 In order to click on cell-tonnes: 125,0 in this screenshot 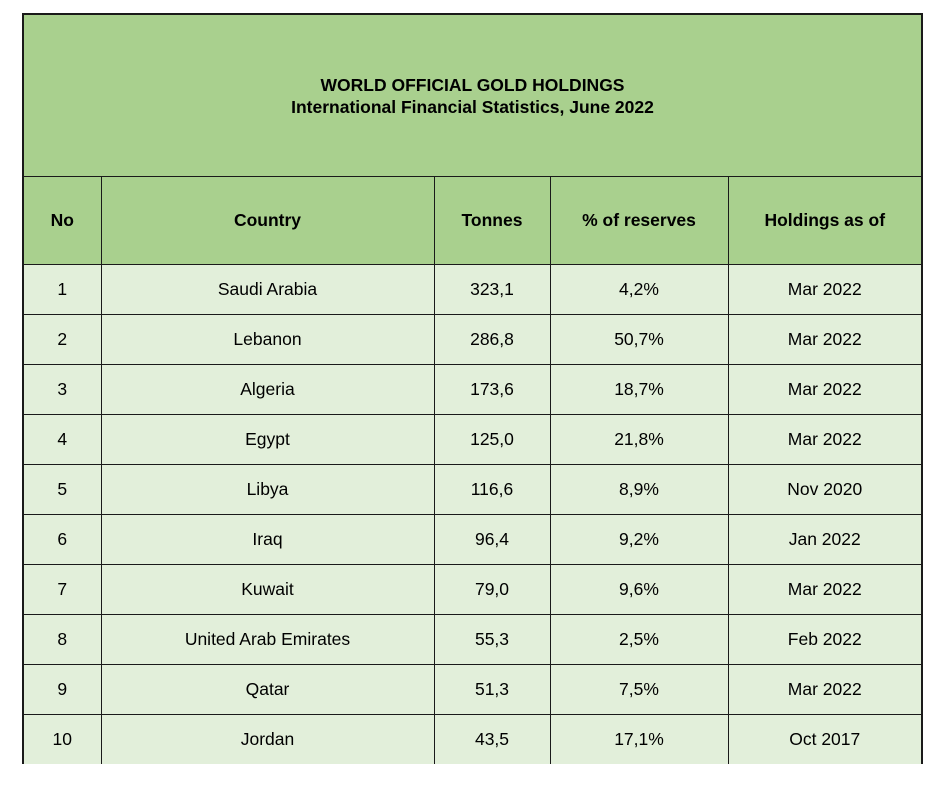, I will do `click(492, 439)`.